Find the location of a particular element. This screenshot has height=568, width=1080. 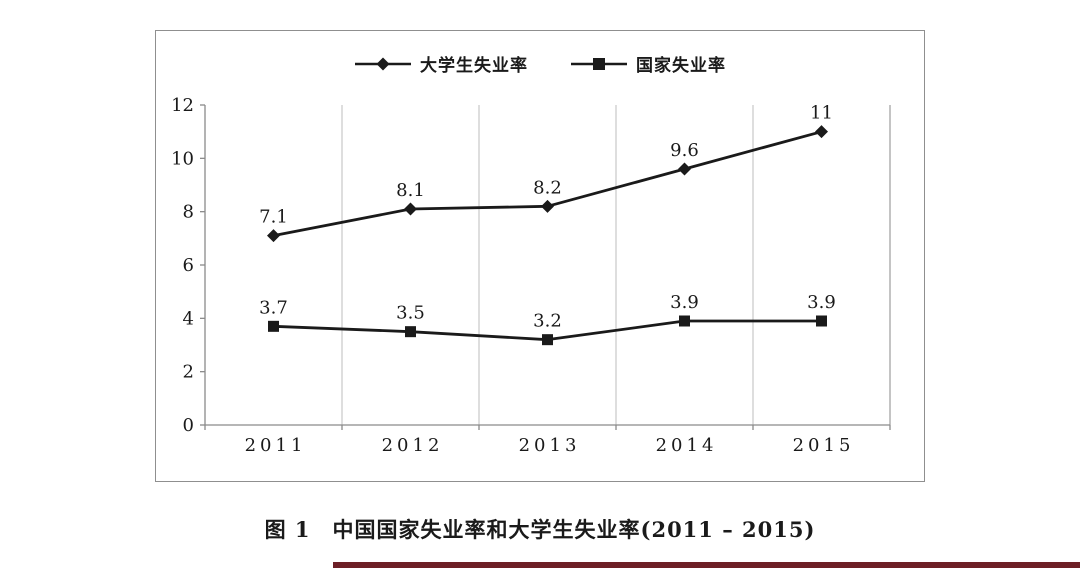

svg-text: 4 is located at coordinates (188, 318).